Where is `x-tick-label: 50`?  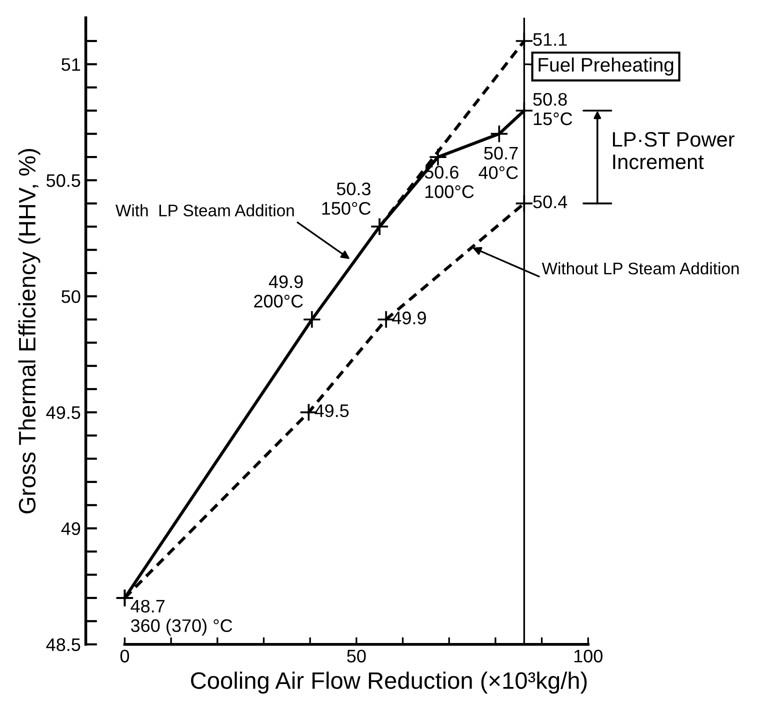
x-tick-label: 50 is located at coordinates (356, 656).